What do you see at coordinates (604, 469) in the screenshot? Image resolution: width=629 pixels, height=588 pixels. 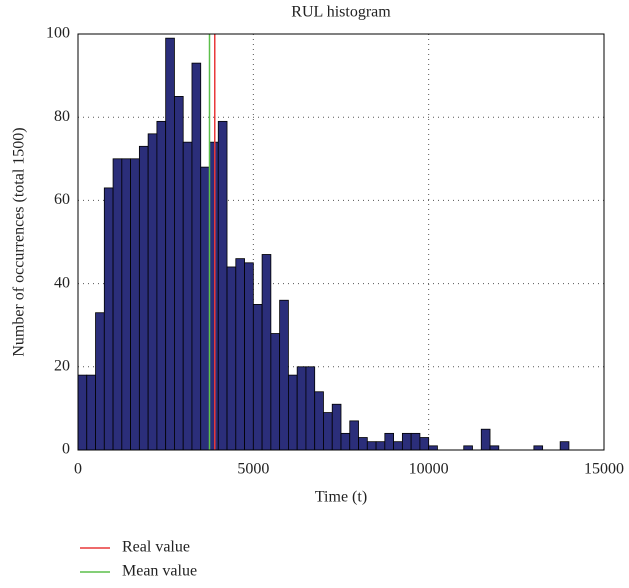 I see `x-tick-label: 15000` at bounding box center [604, 469].